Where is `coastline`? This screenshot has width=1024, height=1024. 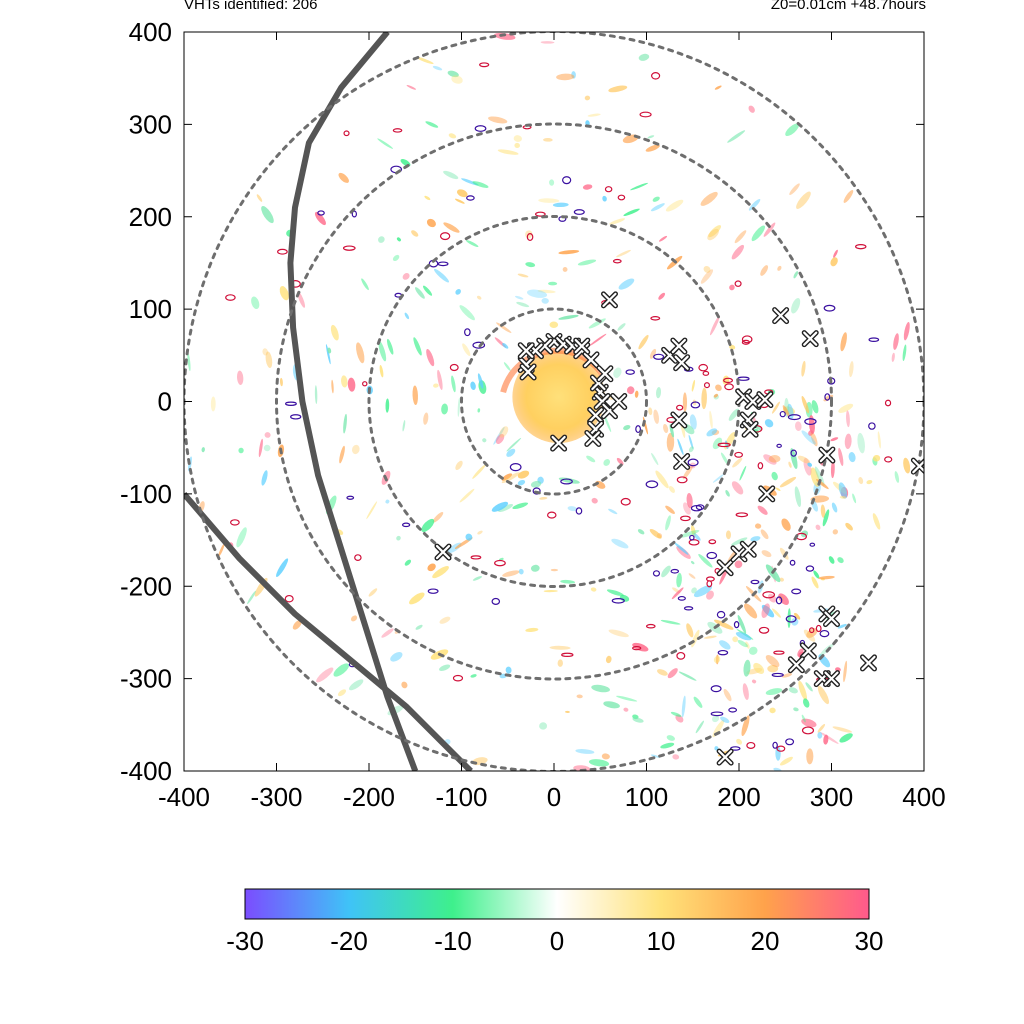 coastline is located at coordinates (353, 401).